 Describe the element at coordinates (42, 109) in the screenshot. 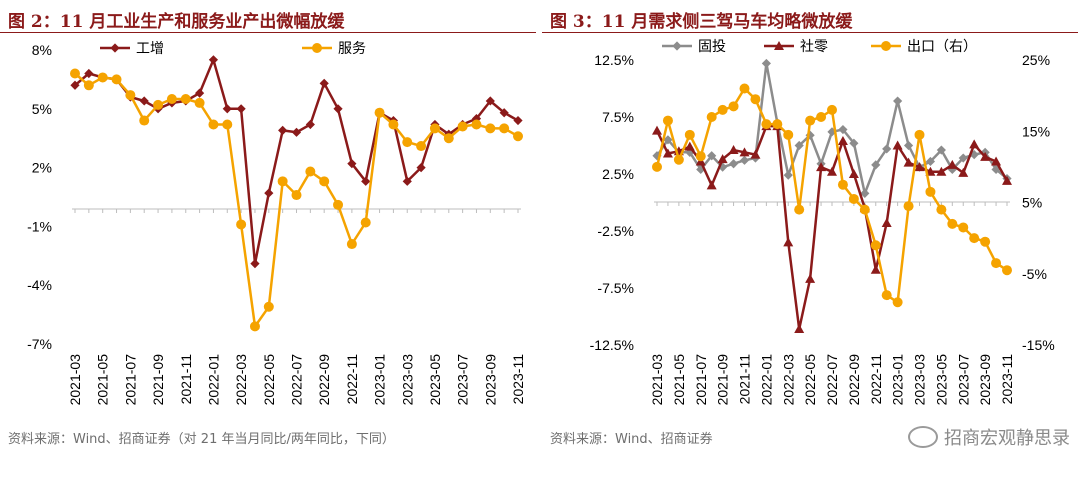

I see `y-tick-label: 5%` at that location.